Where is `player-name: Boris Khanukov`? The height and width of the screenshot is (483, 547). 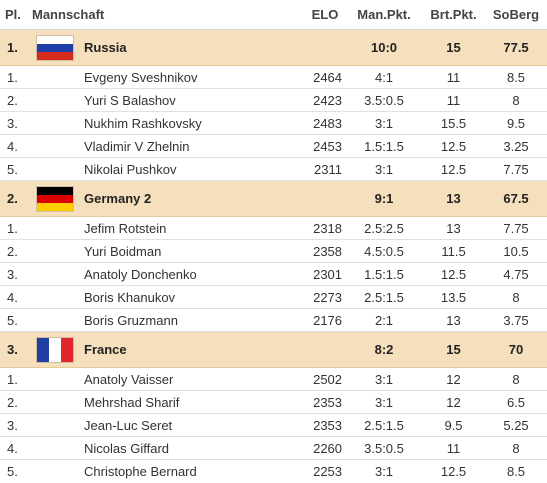 player-name: Boris Khanukov is located at coordinates (194, 297).